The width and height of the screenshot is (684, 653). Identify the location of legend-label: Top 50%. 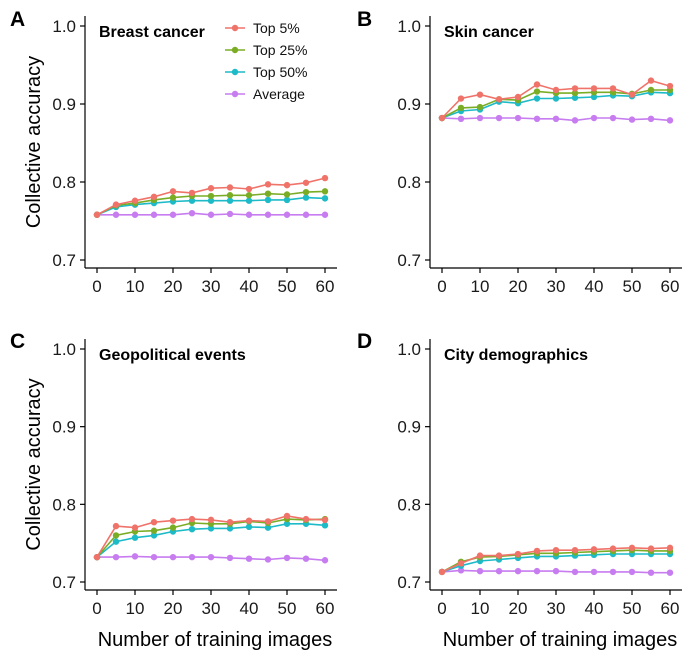
(280, 72).